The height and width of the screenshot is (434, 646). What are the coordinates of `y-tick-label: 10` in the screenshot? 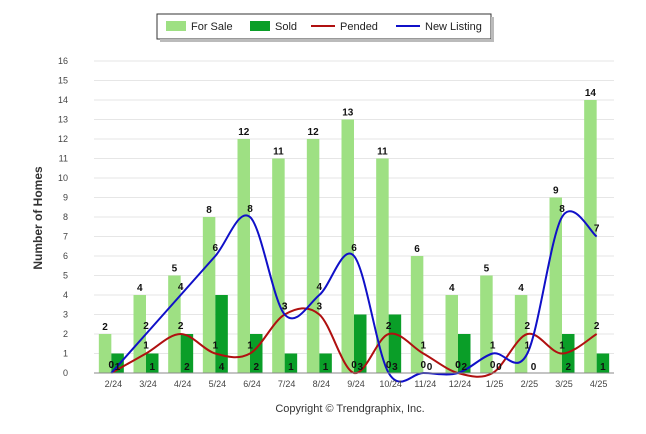 It's located at (63, 178).